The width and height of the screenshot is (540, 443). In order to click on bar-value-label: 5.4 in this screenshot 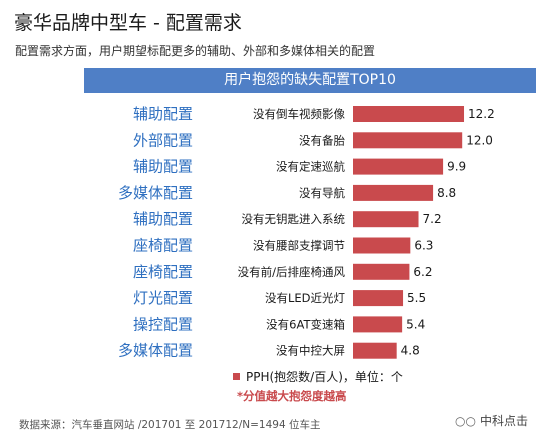, I will do `click(415, 324)`.